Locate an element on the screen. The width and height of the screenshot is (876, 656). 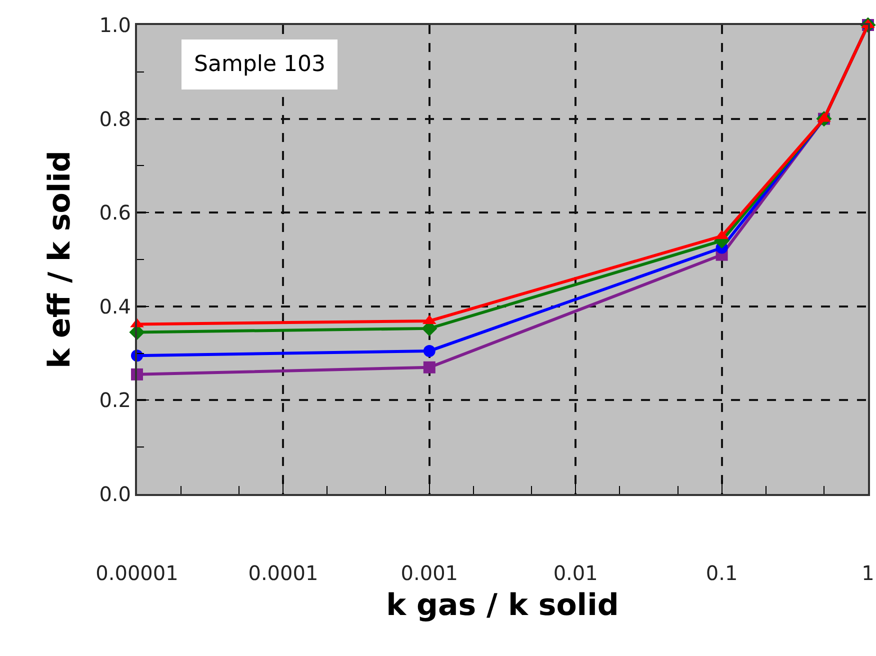
y-tick-label: 0.8 is located at coordinates (115, 118).